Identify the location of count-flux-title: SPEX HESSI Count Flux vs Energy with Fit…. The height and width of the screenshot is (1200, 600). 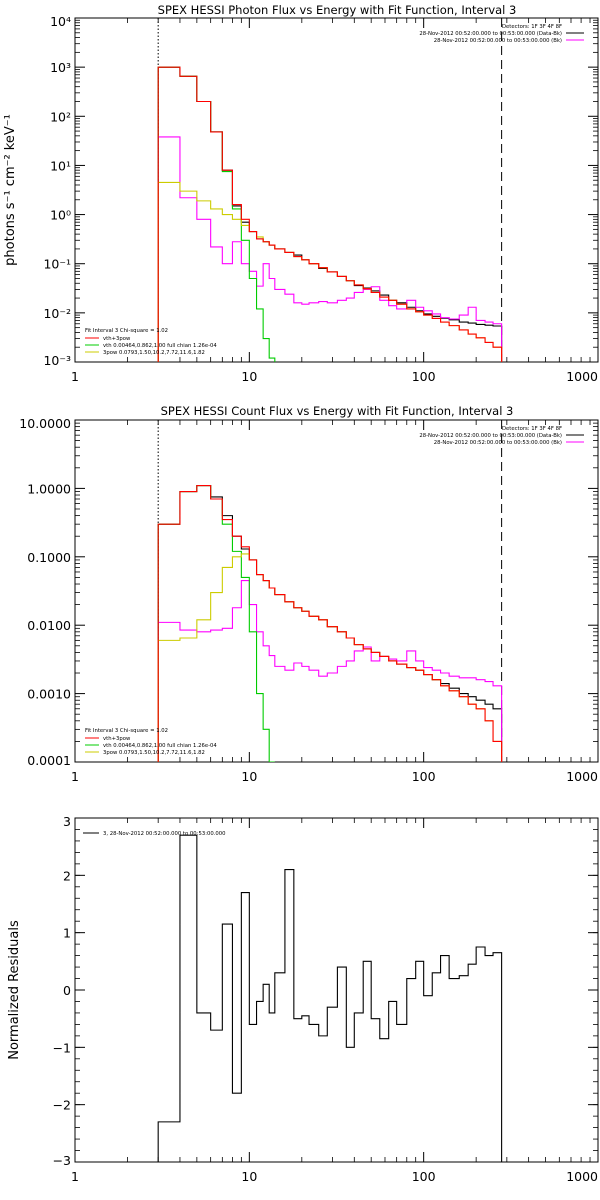
(337, 411).